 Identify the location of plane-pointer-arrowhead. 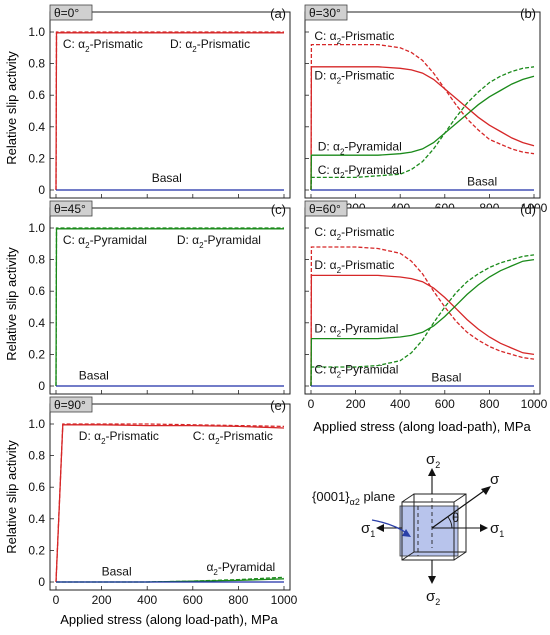
(406, 533).